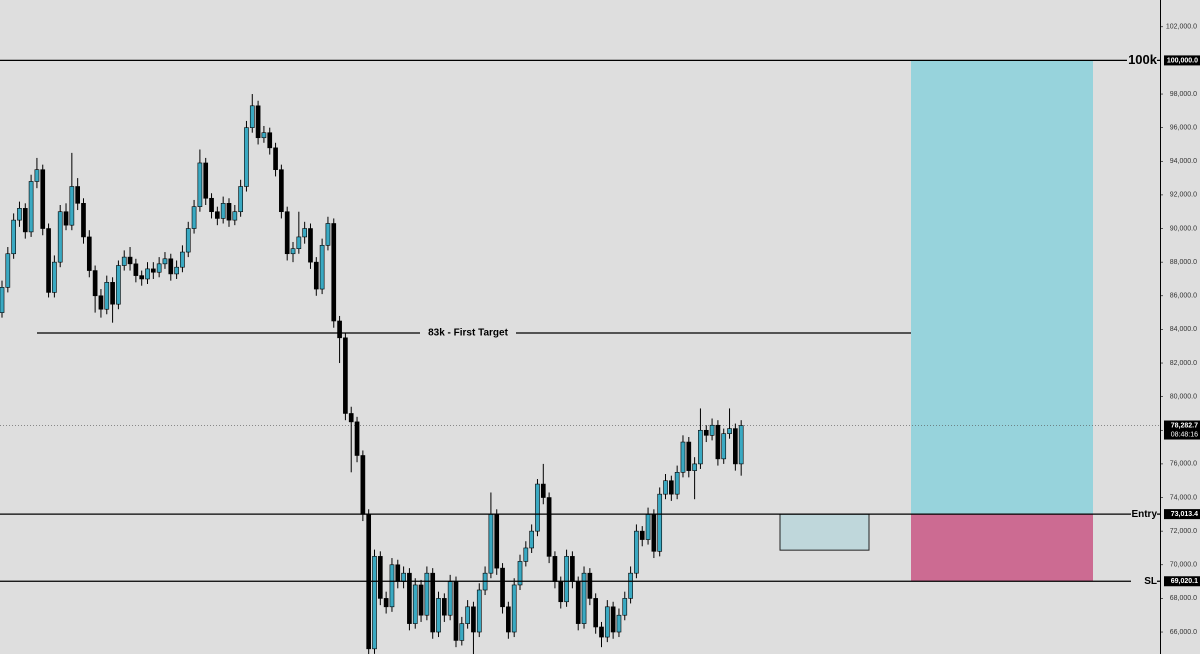  I want to click on zone, so click(824, 532).